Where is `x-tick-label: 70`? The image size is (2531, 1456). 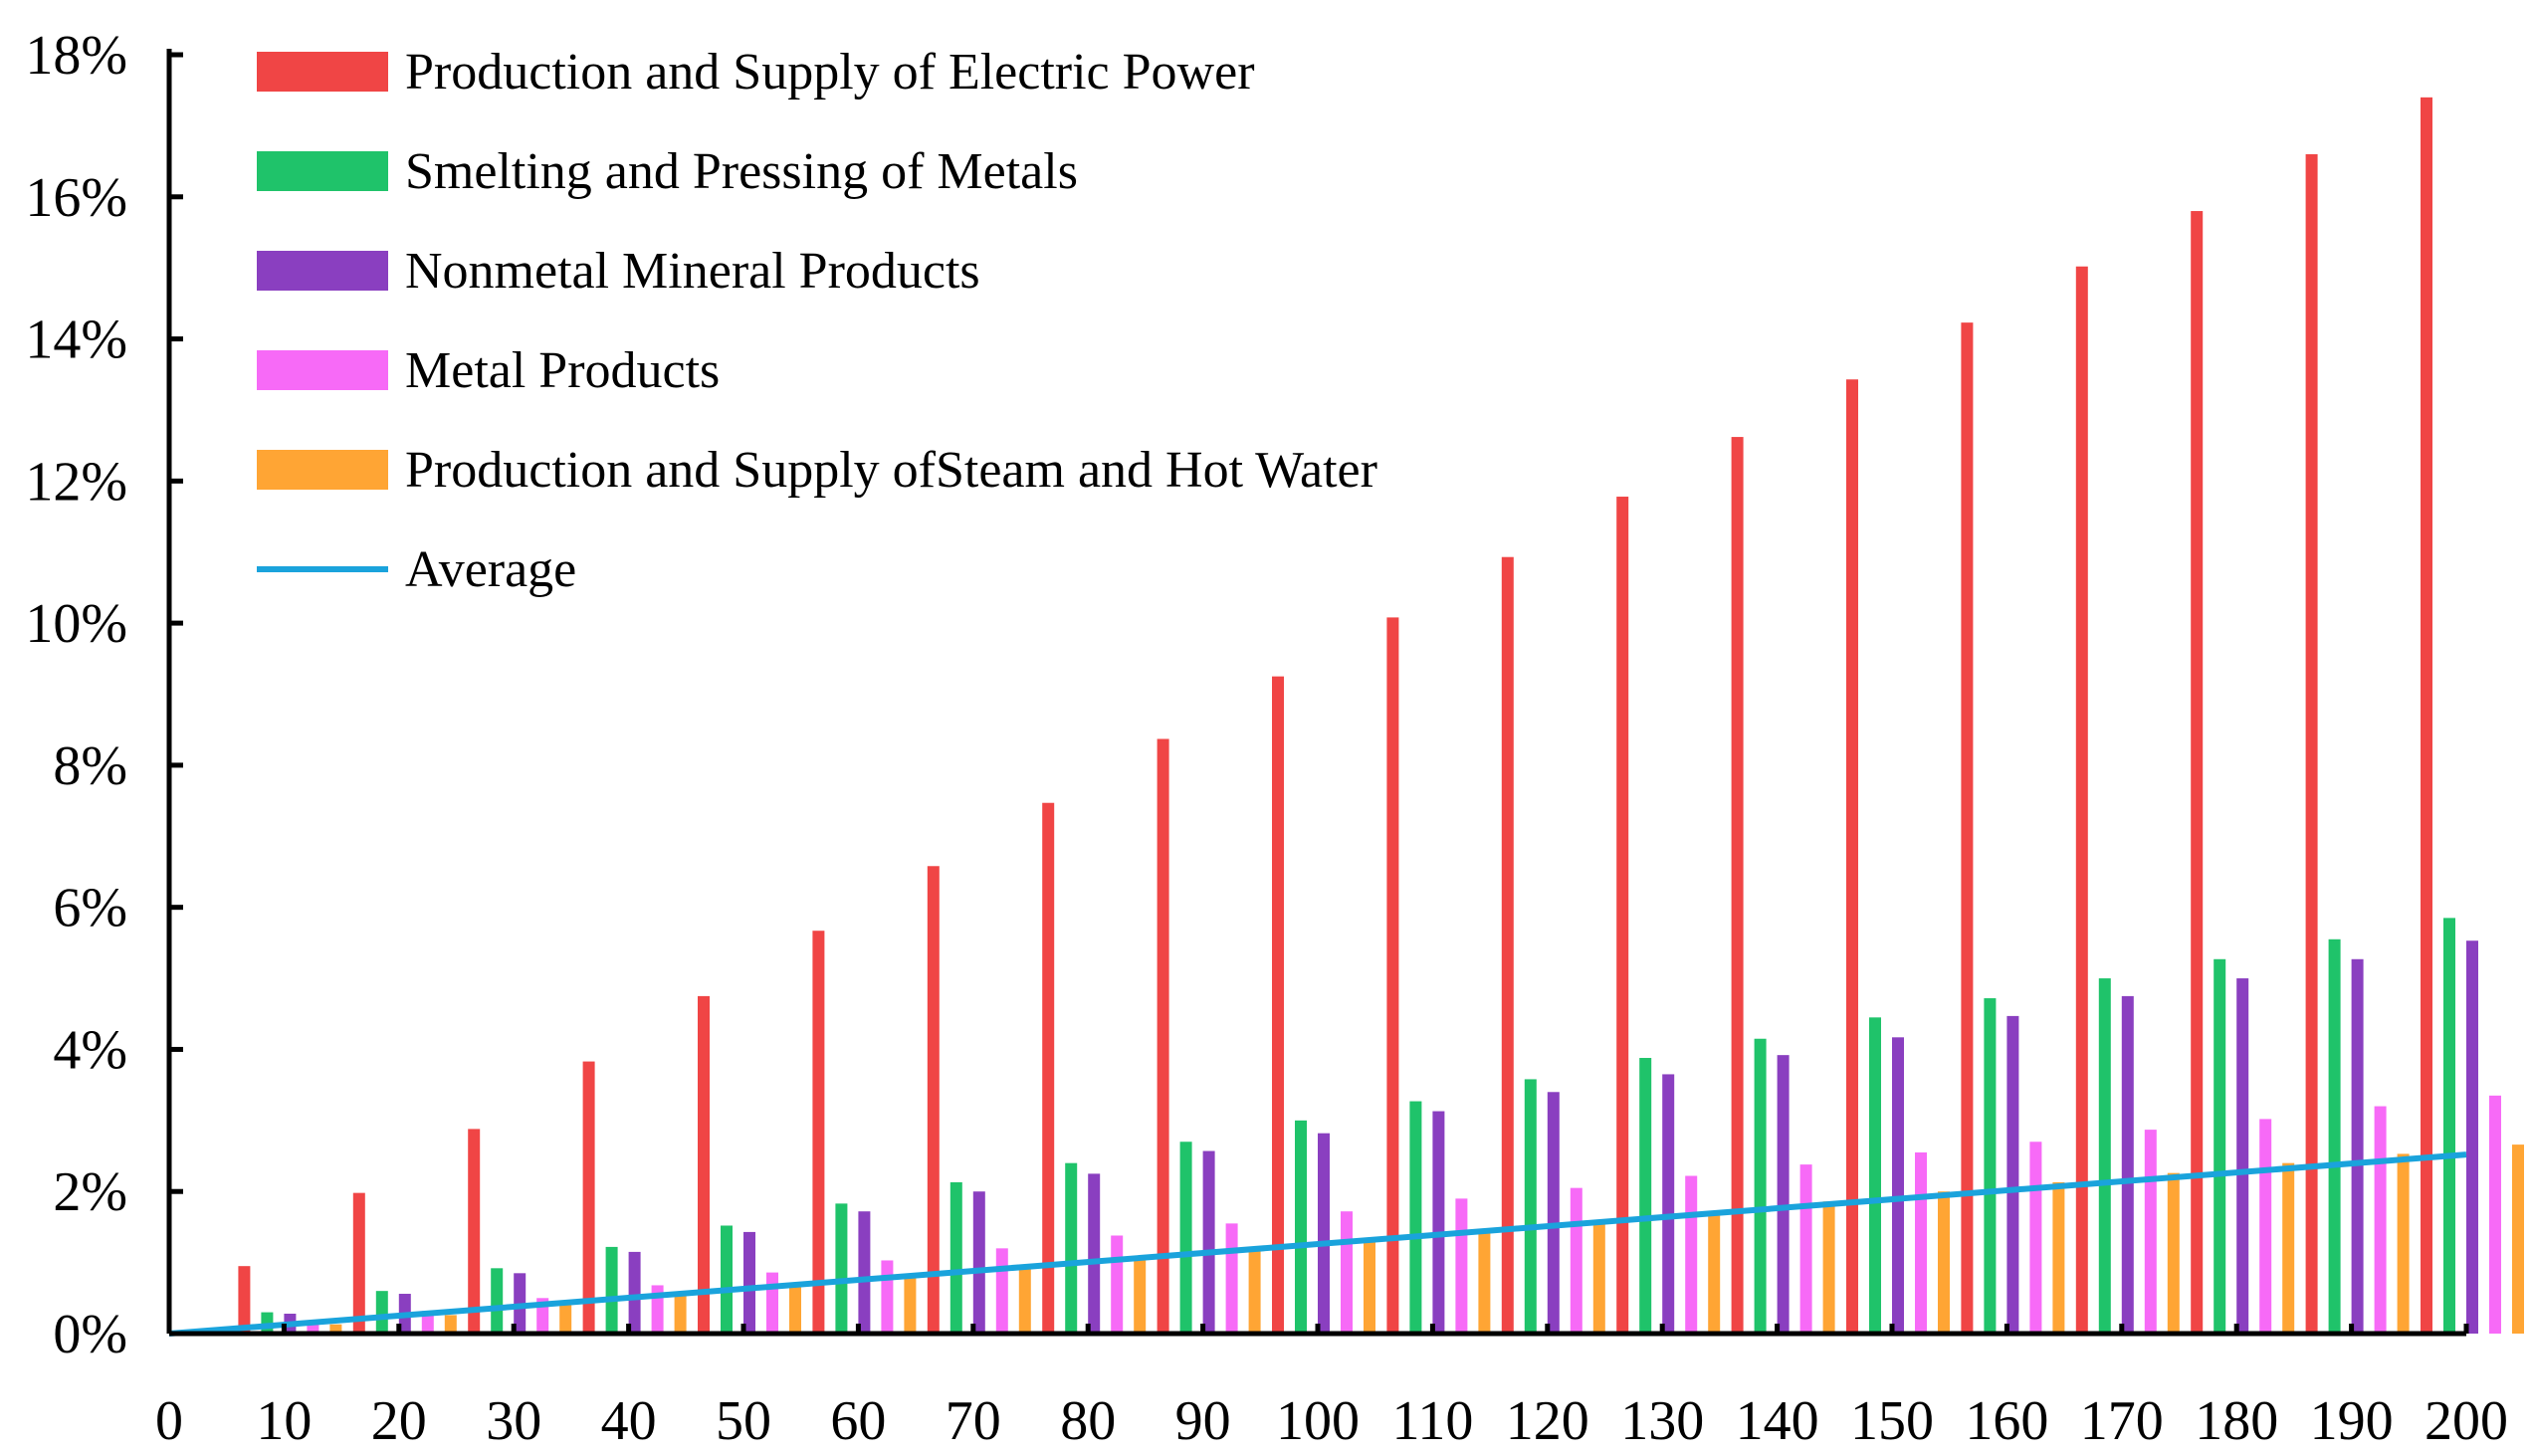
x-tick-label: 70 is located at coordinates (974, 1421).